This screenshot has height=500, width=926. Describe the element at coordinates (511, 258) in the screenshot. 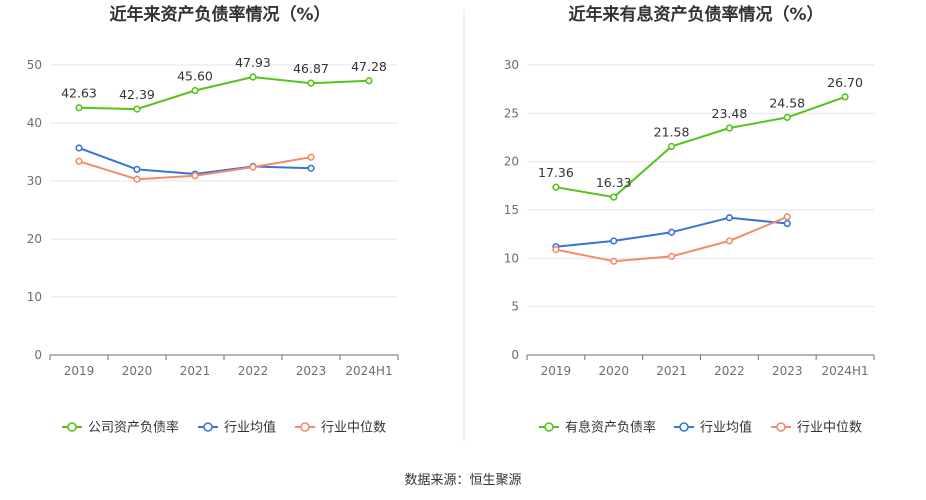

I see `chart-2-y-tick-label: 10` at that location.